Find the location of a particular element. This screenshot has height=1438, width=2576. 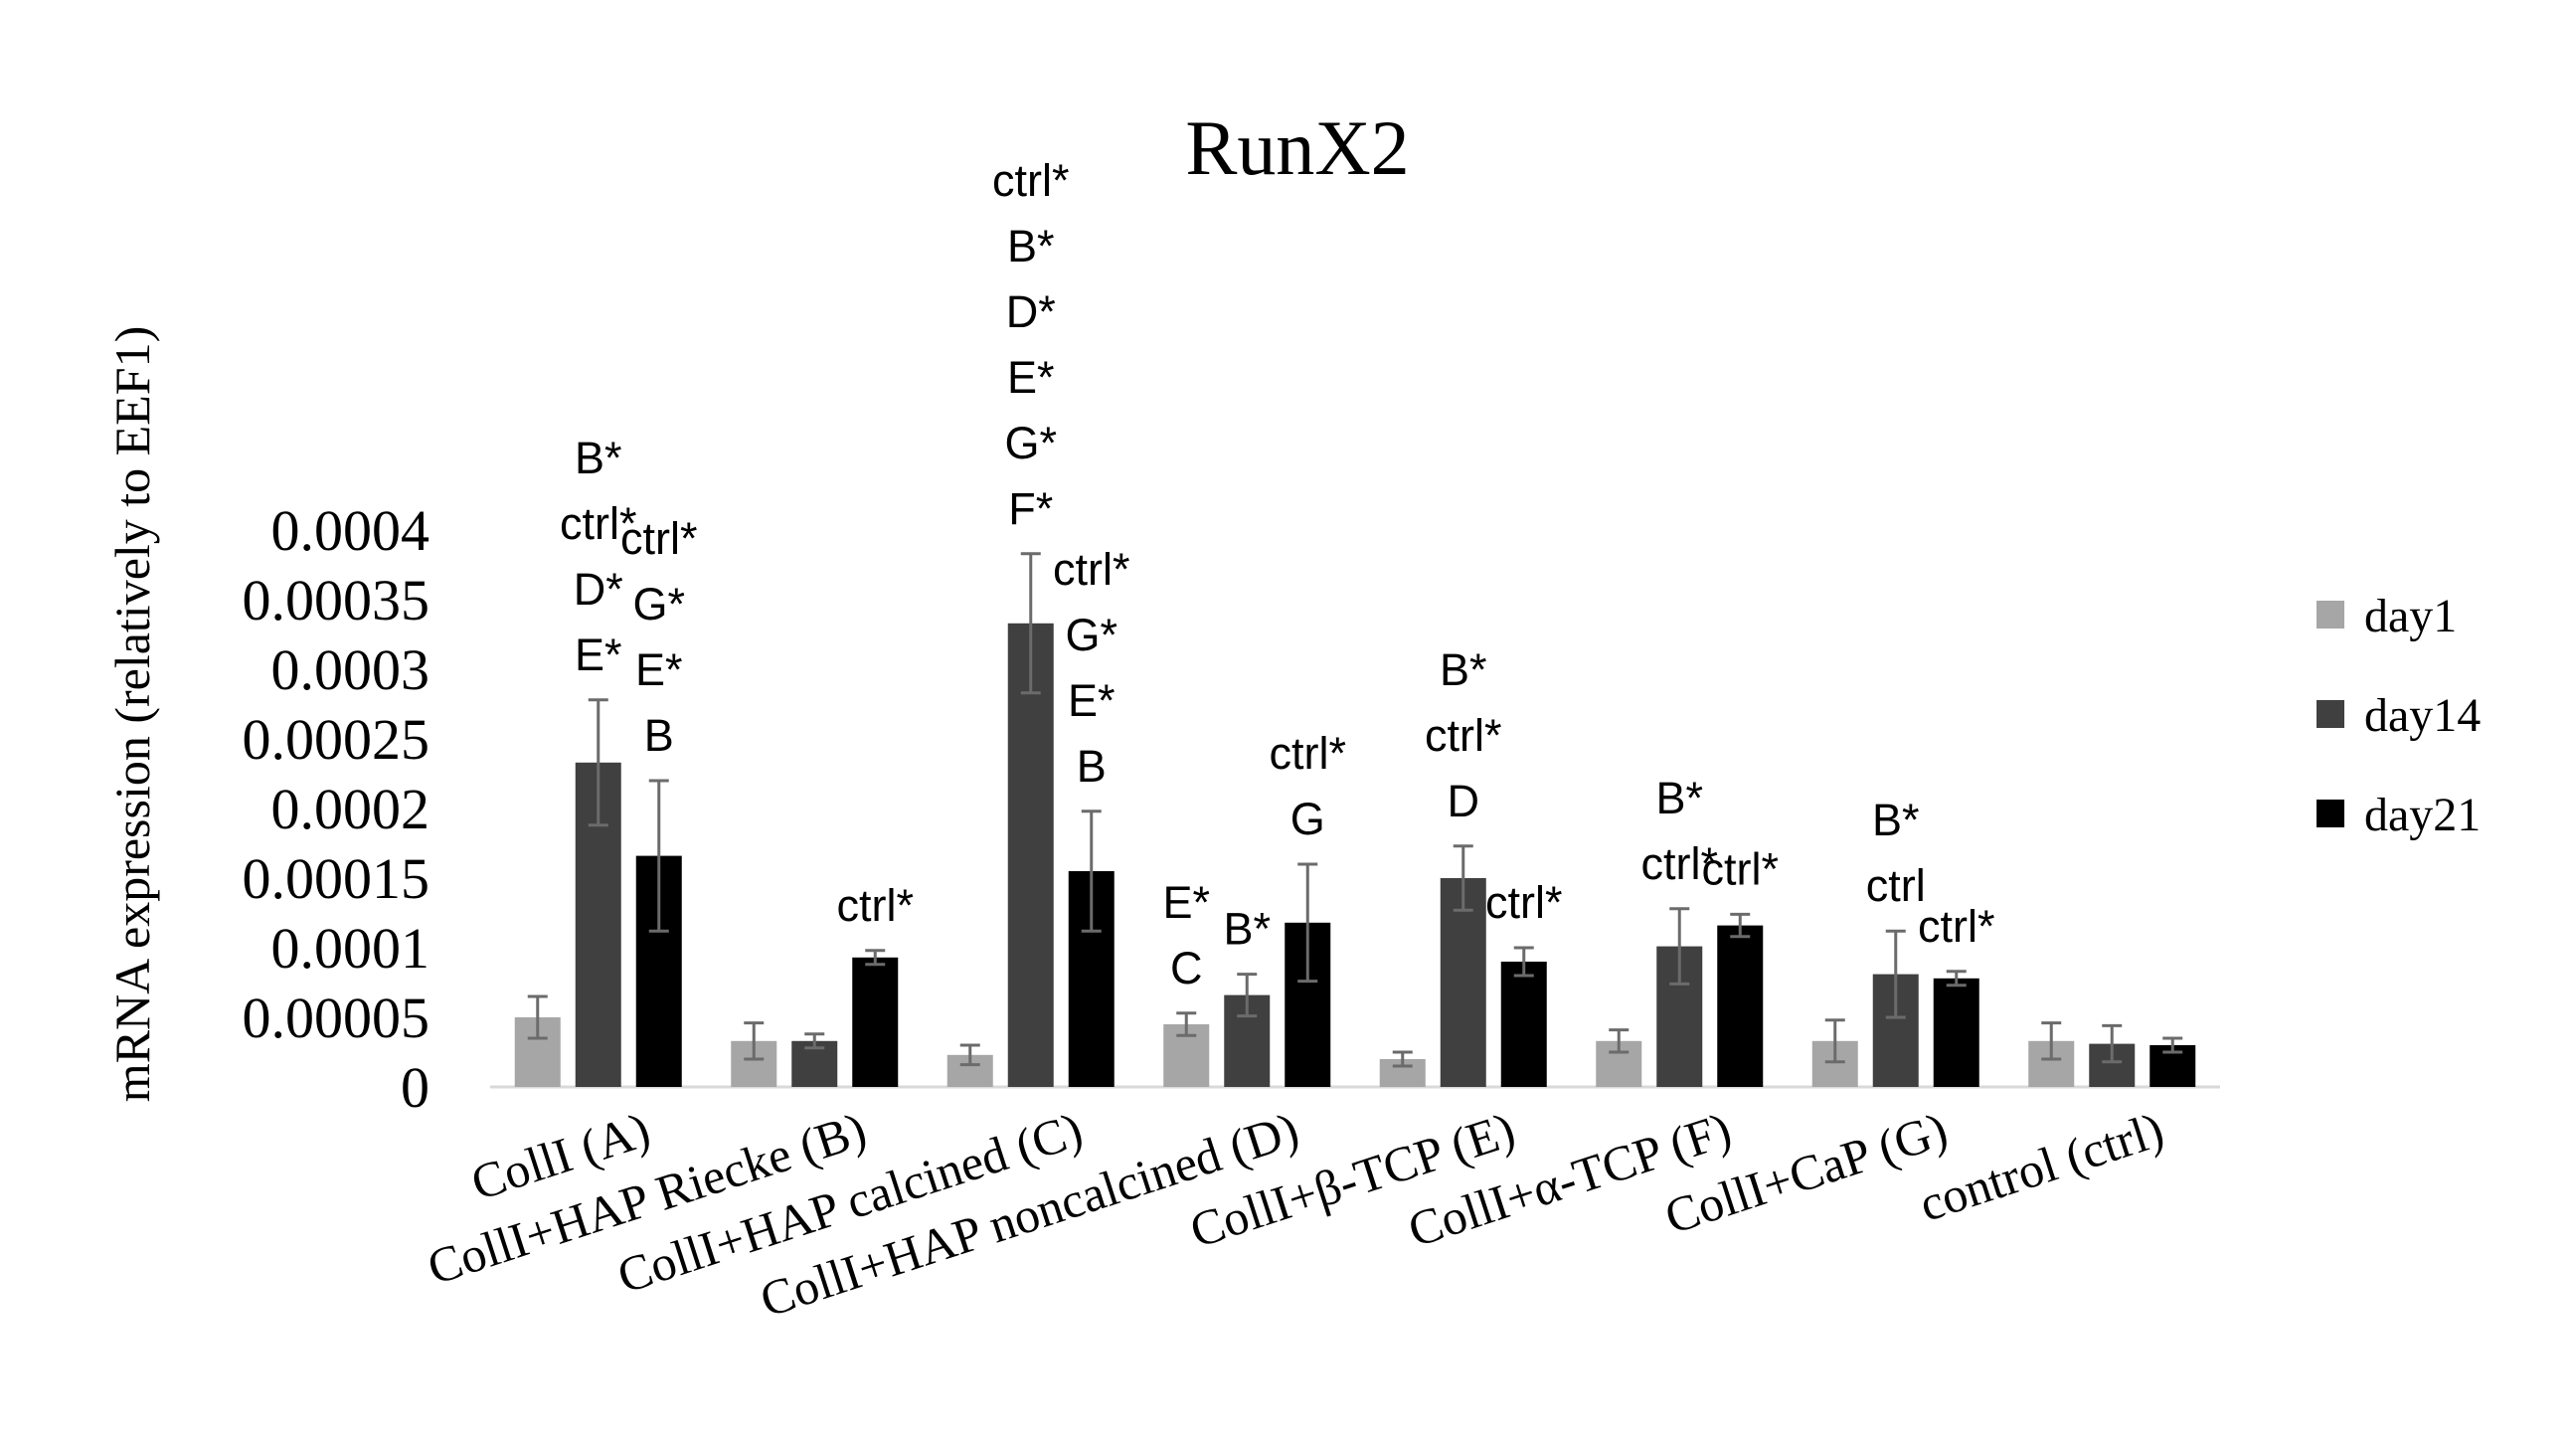

legend-label-day21: day21 is located at coordinates (2422, 815).